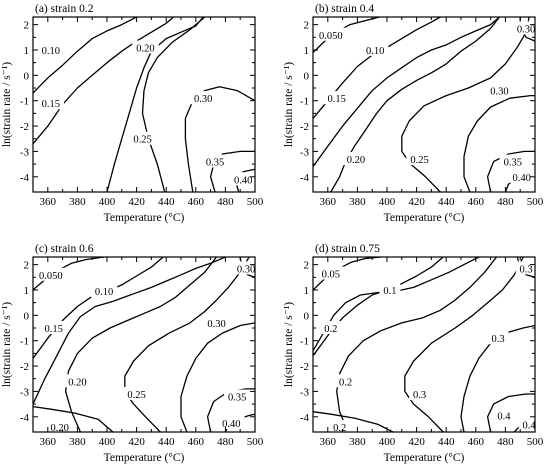 This screenshot has height=474, width=550. I want to click on contour-line-0.2, so click(417, 344).